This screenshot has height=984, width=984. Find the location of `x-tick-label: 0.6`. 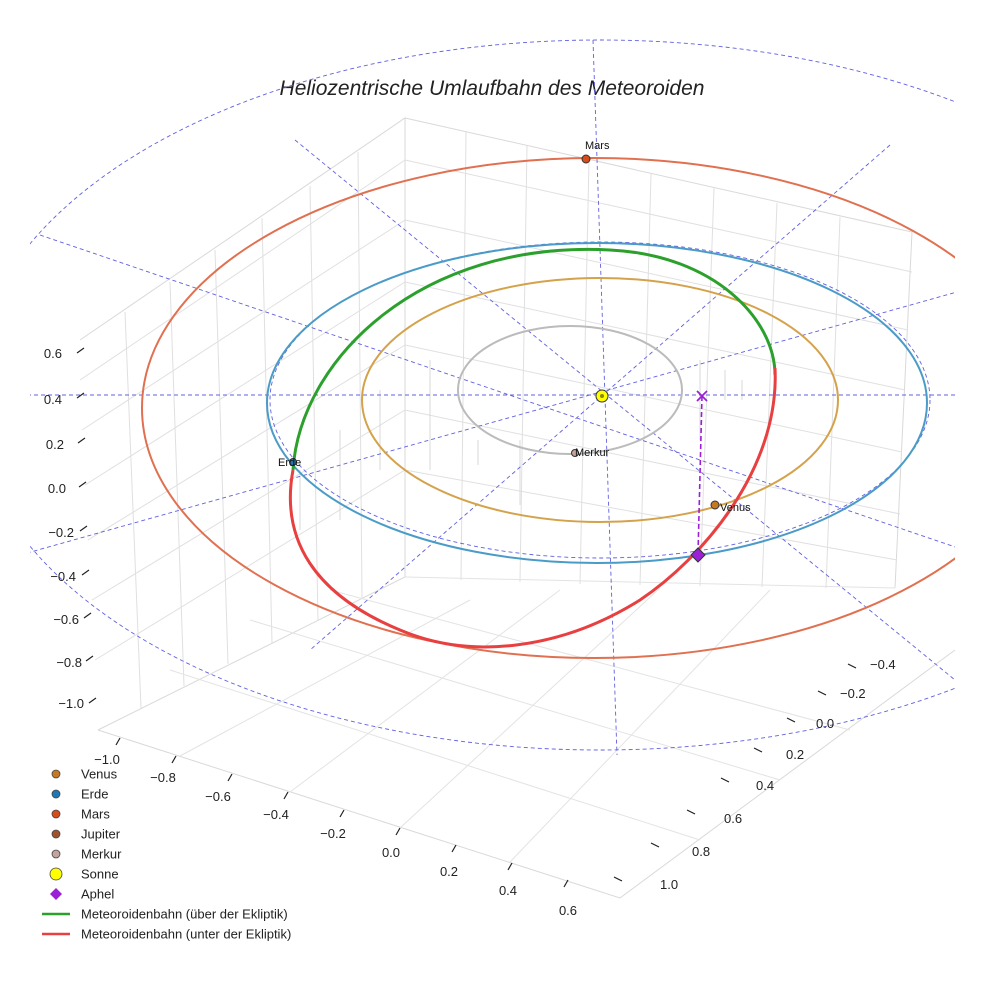

x-tick-label: 0.6 is located at coordinates (568, 910).